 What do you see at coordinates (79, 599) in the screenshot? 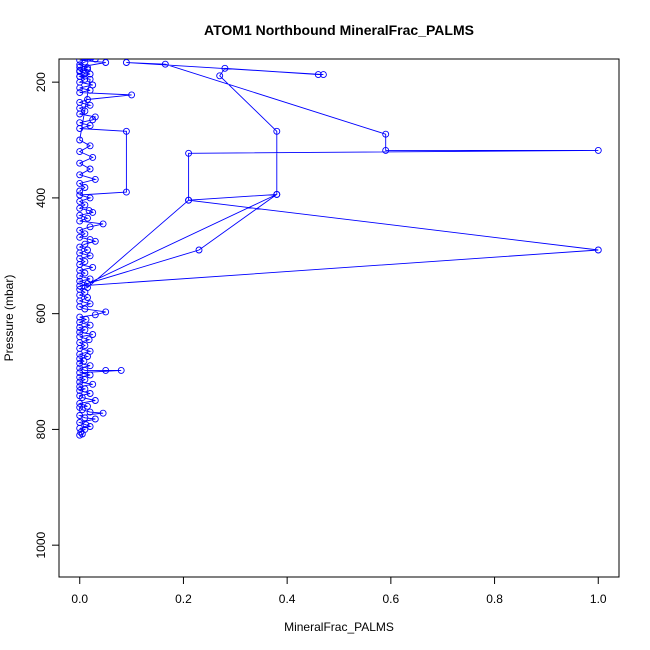
I see `x-tick-label: 0.0` at bounding box center [79, 599].